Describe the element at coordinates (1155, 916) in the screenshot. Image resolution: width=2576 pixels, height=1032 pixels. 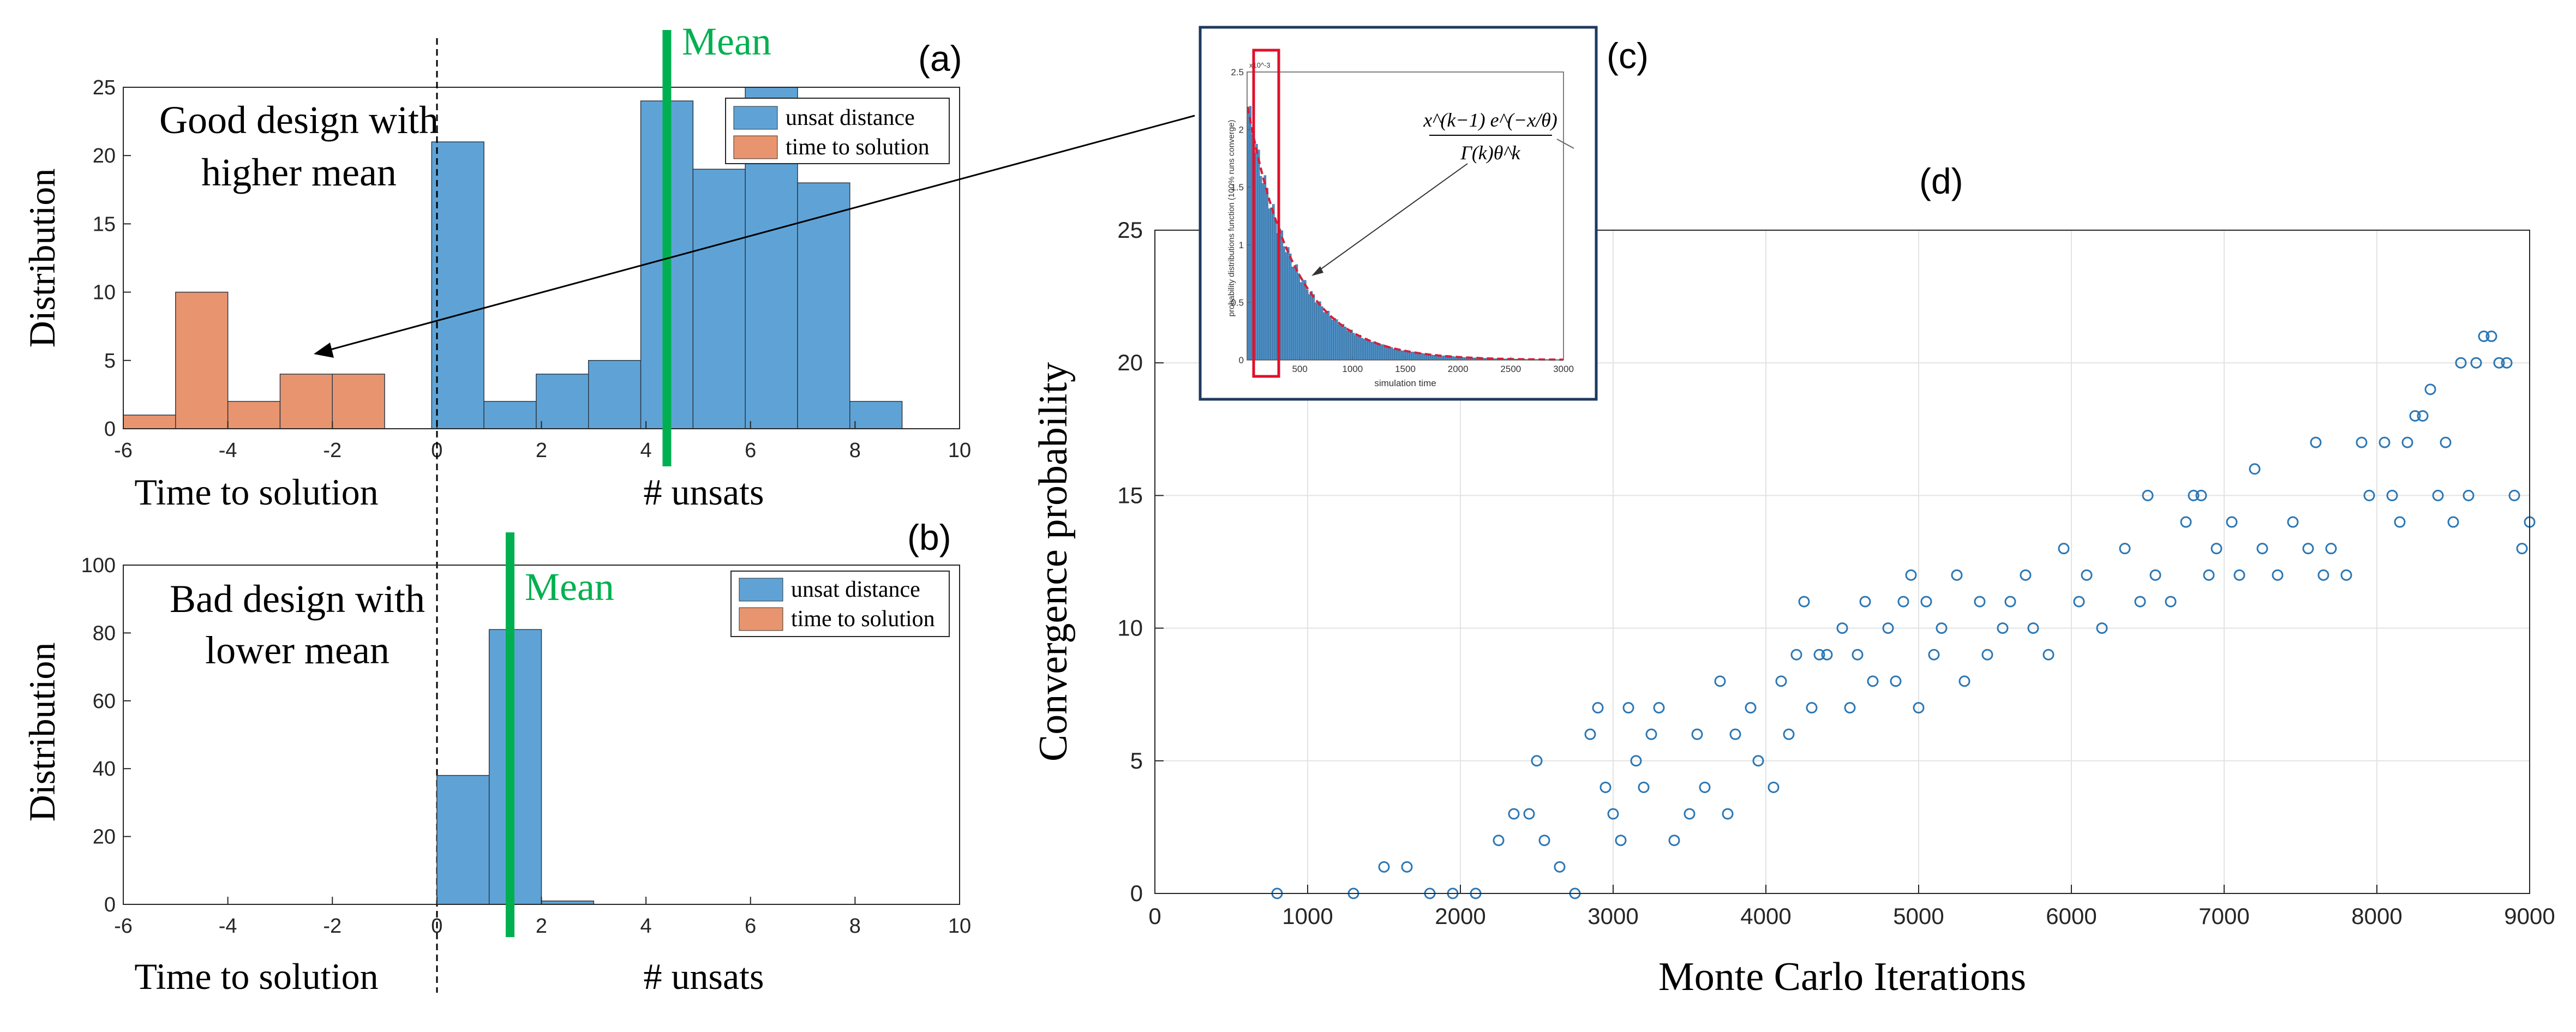
I see `d-xtick-label-0: 0` at that location.